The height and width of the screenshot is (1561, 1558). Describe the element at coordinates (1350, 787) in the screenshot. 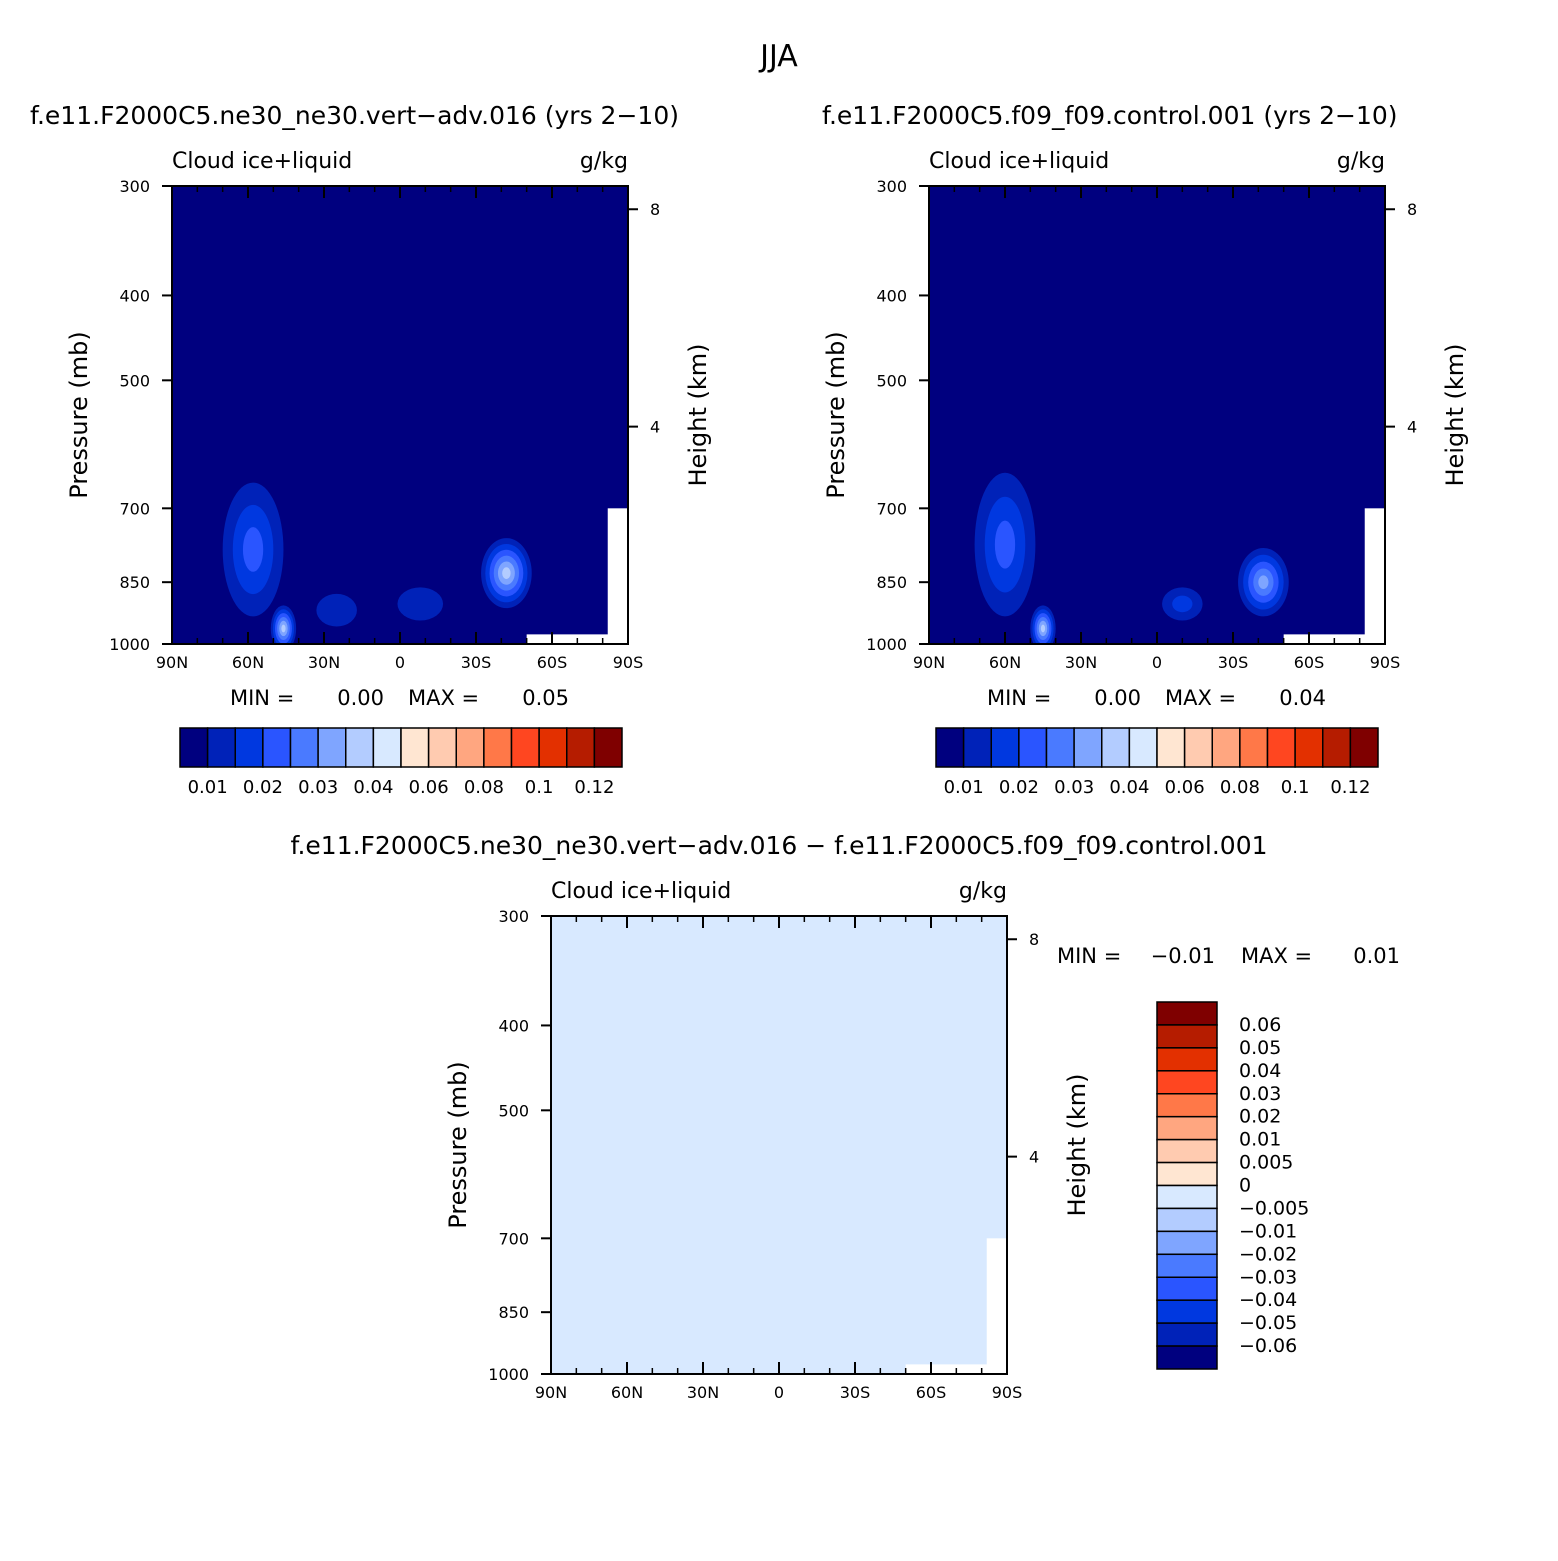

I see `colorbar-label: 0.12` at that location.